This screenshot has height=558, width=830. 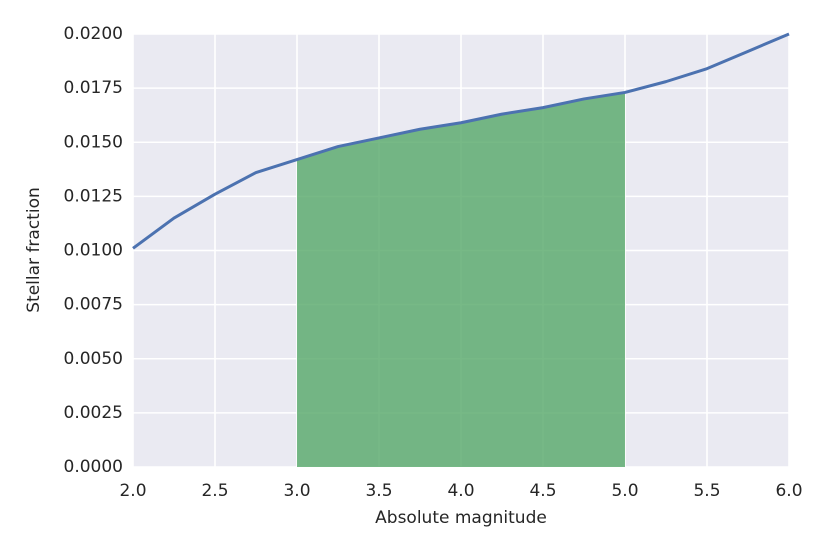 What do you see at coordinates (624, 491) in the screenshot?
I see `x-tick-label: 5.0` at bounding box center [624, 491].